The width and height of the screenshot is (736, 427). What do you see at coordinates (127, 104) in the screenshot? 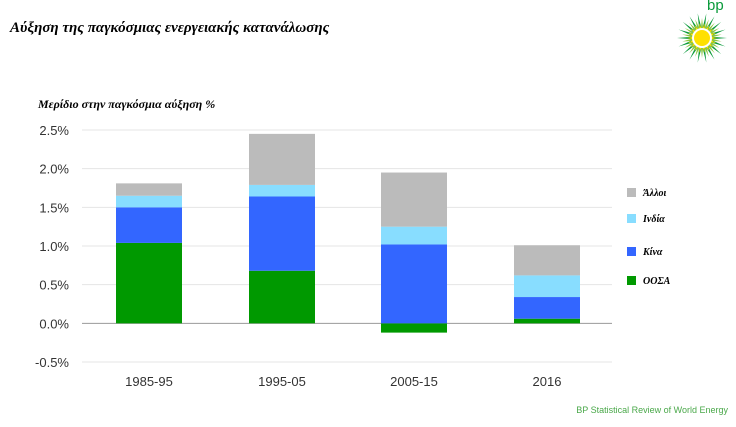
I see `y-axis-label: Μερίδιο στην παγκόσμια αύξηση %` at bounding box center [127, 104].